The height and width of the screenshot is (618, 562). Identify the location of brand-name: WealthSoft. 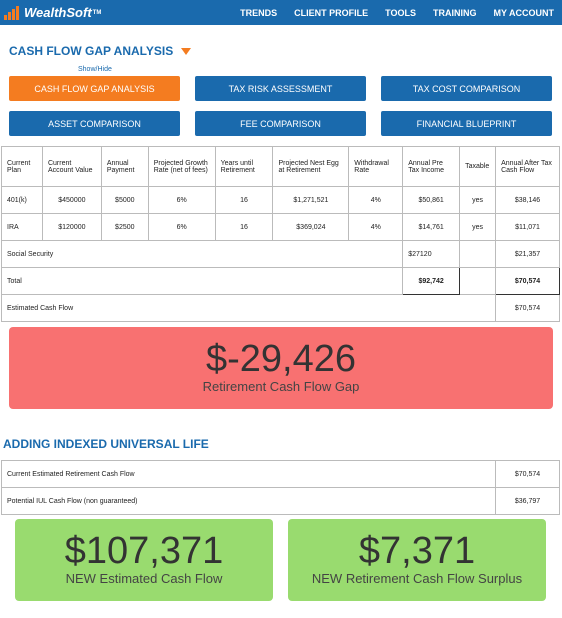
(58, 12).